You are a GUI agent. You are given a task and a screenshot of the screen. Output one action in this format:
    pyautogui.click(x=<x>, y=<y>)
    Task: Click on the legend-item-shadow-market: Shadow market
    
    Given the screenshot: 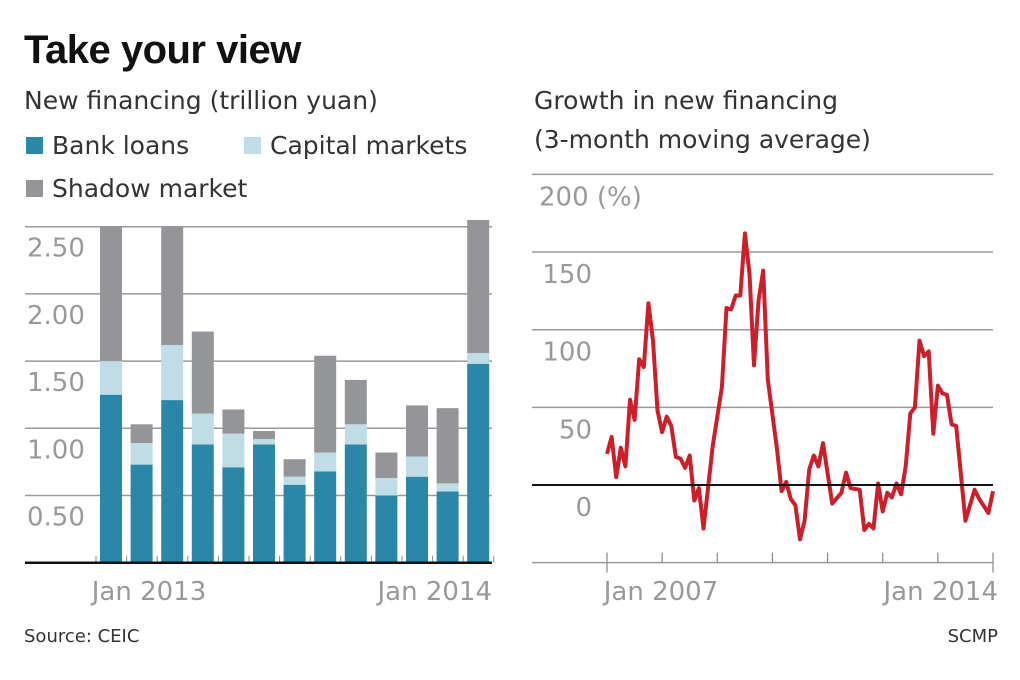 What is the action you would take?
    pyautogui.click(x=136, y=188)
    